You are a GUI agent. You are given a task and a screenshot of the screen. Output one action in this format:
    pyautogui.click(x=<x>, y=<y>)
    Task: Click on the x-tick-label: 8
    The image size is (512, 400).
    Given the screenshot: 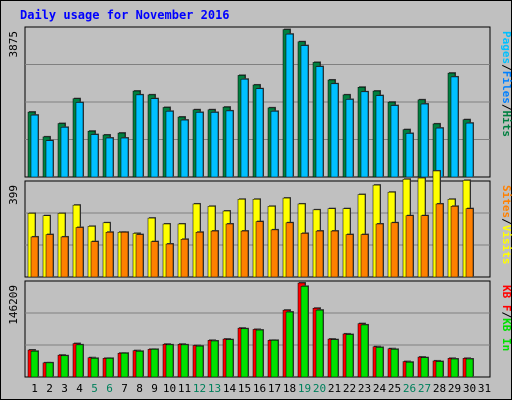 What is the action you would take?
    pyautogui.click(x=139, y=388)
    